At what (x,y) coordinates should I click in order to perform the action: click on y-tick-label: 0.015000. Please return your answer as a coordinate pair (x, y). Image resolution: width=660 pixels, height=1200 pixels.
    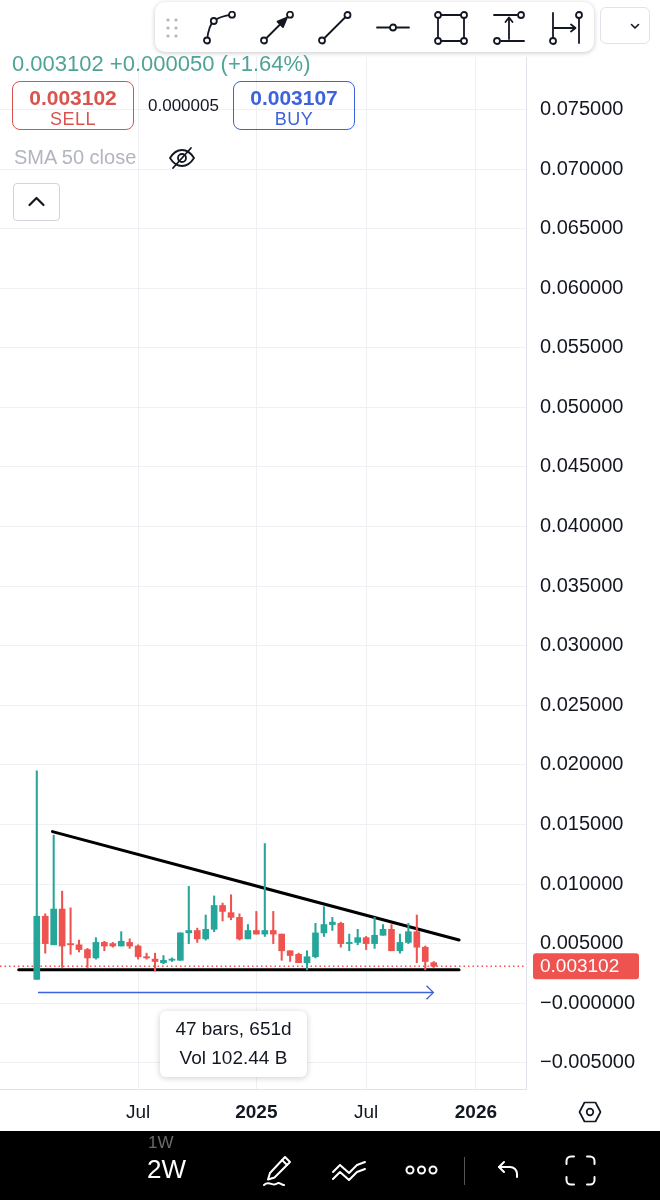
    Looking at the image, I should click on (582, 822).